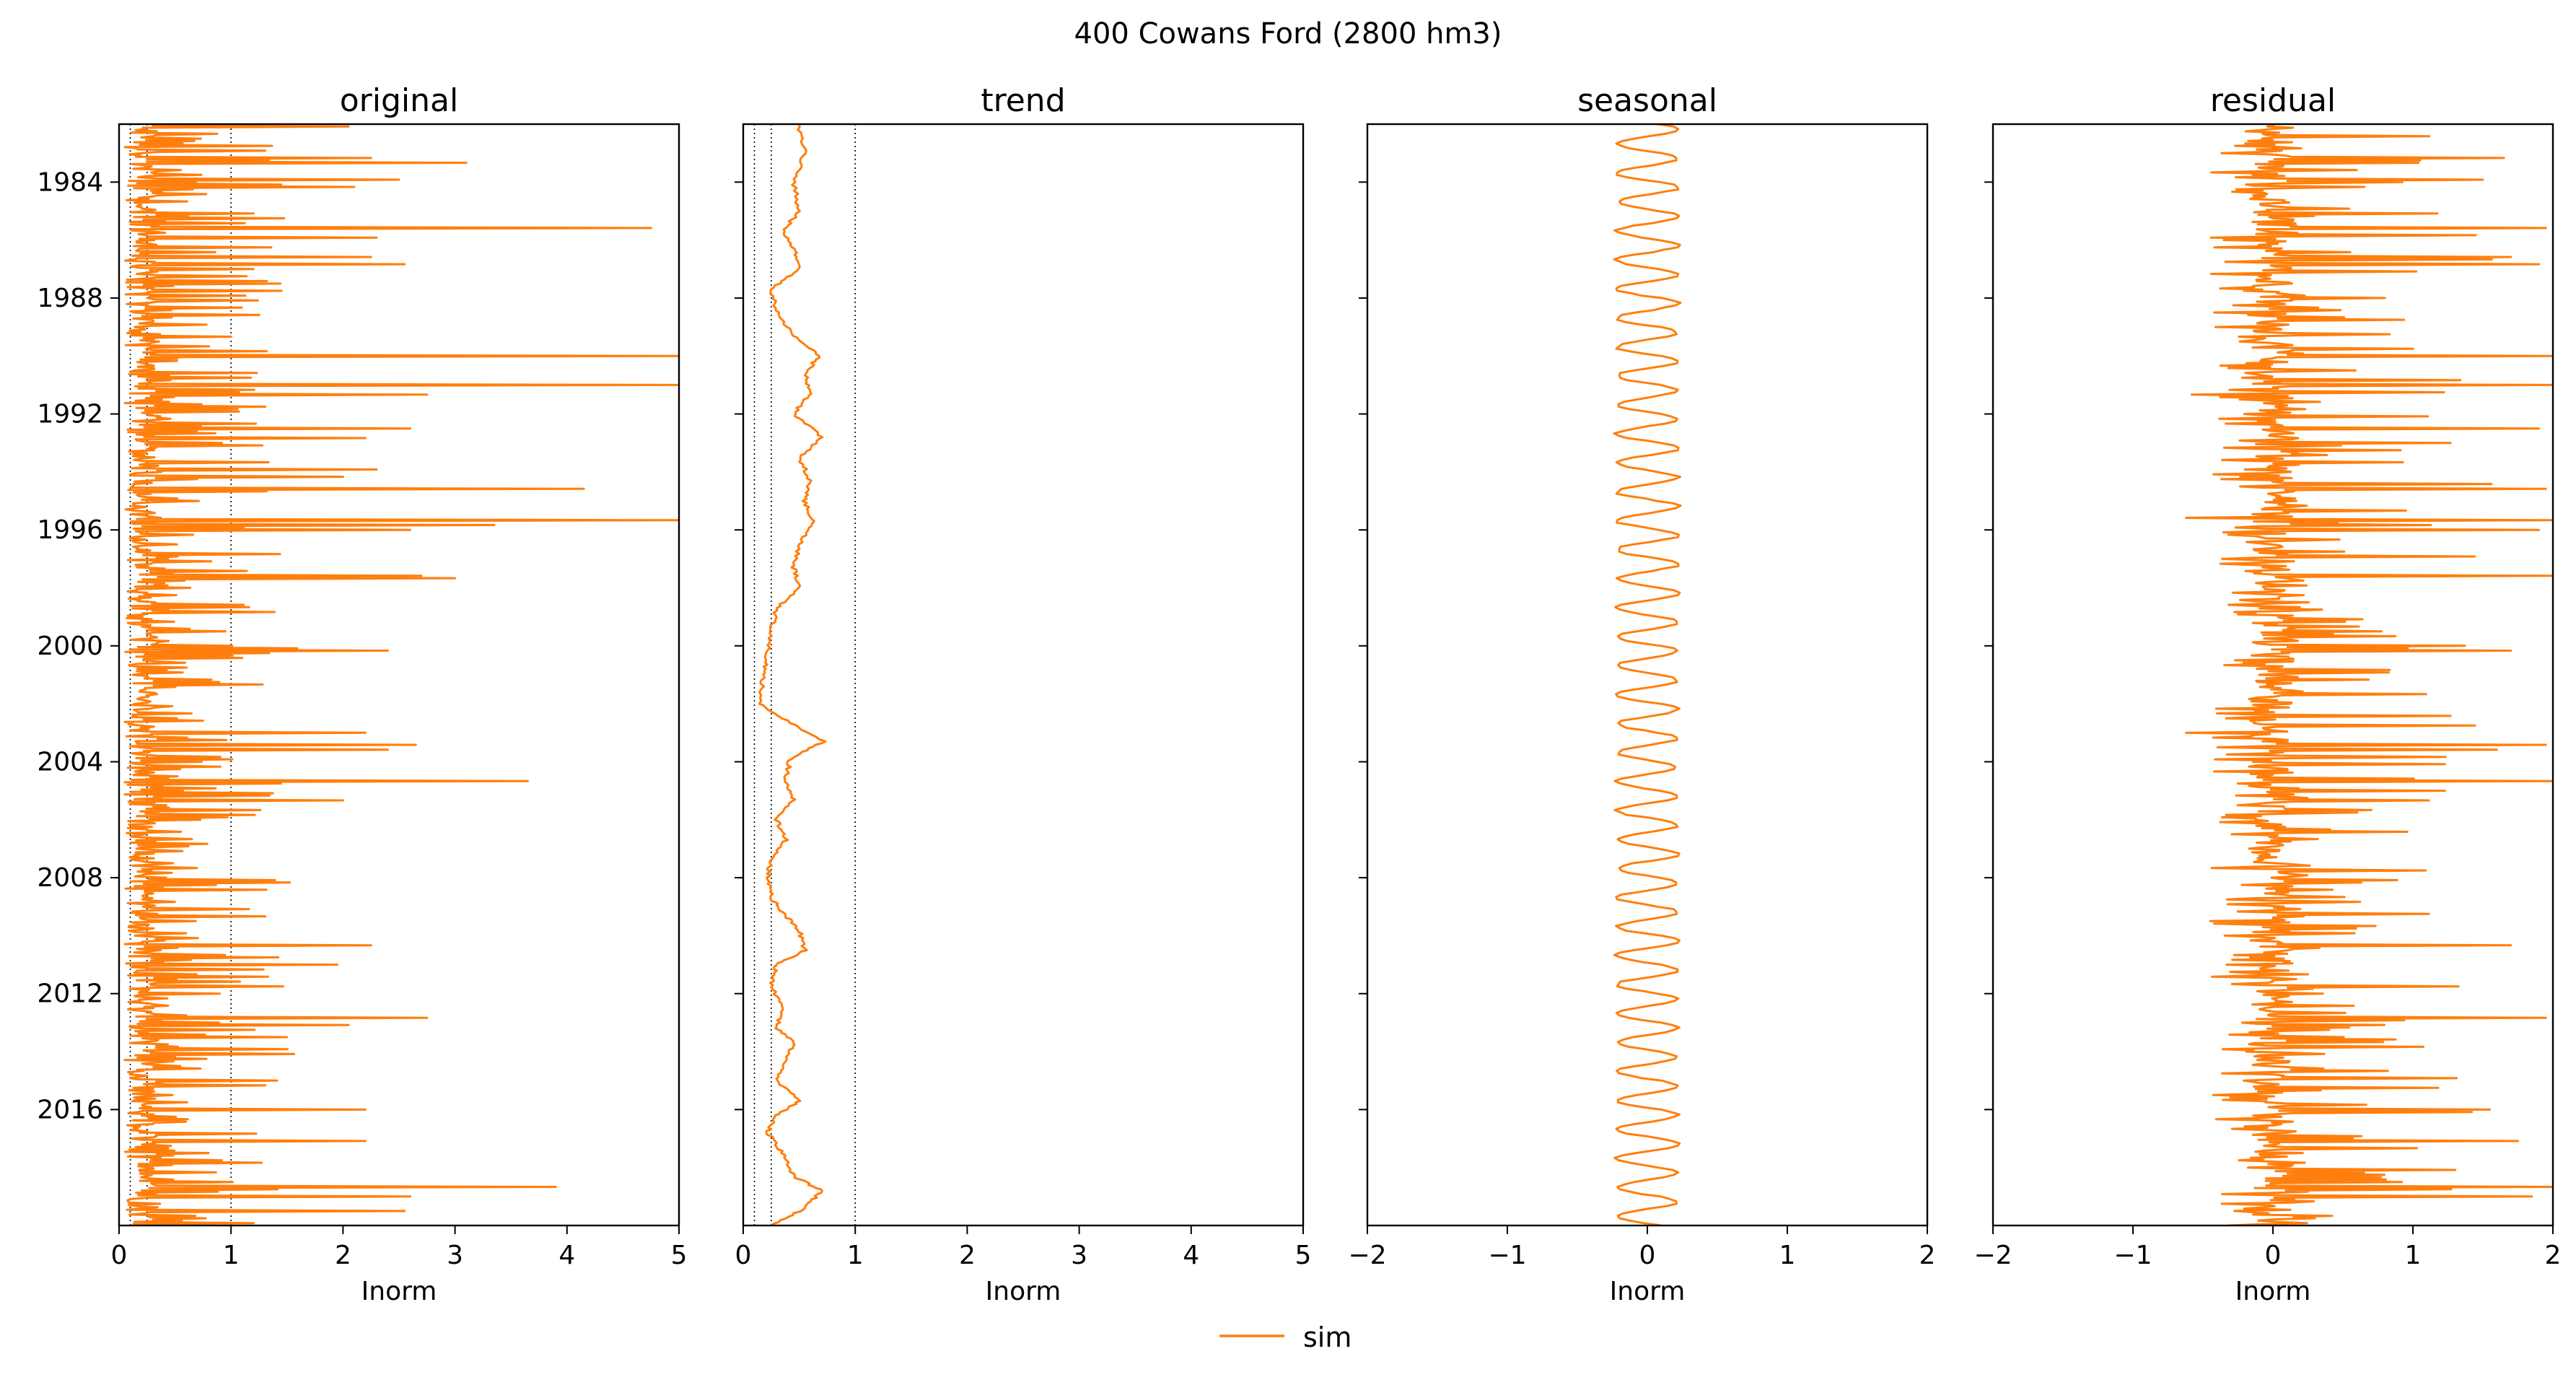  Describe the element at coordinates (399, 100) in the screenshot. I see `subplot-title-original: original` at that location.